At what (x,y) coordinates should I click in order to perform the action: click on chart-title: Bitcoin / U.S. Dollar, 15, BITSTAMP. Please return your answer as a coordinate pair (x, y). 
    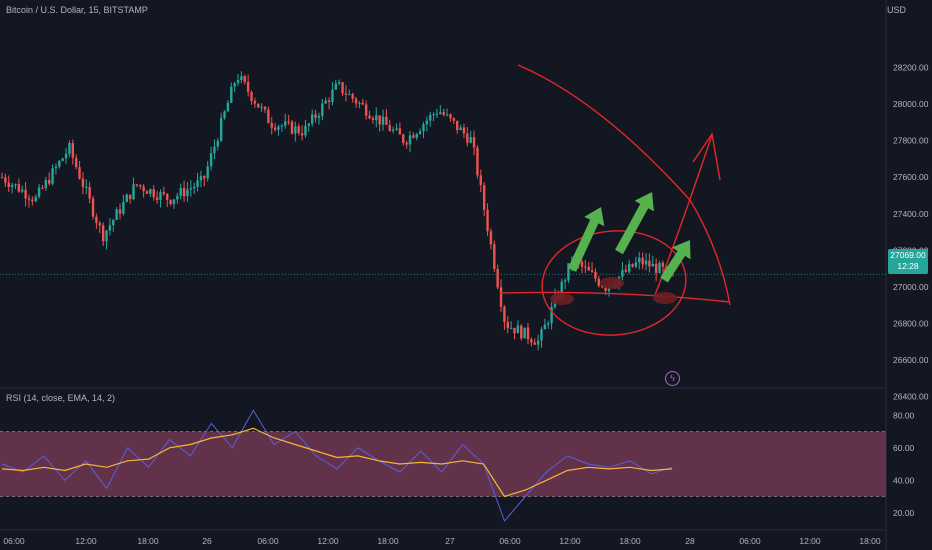
    Looking at the image, I should click on (77, 10).